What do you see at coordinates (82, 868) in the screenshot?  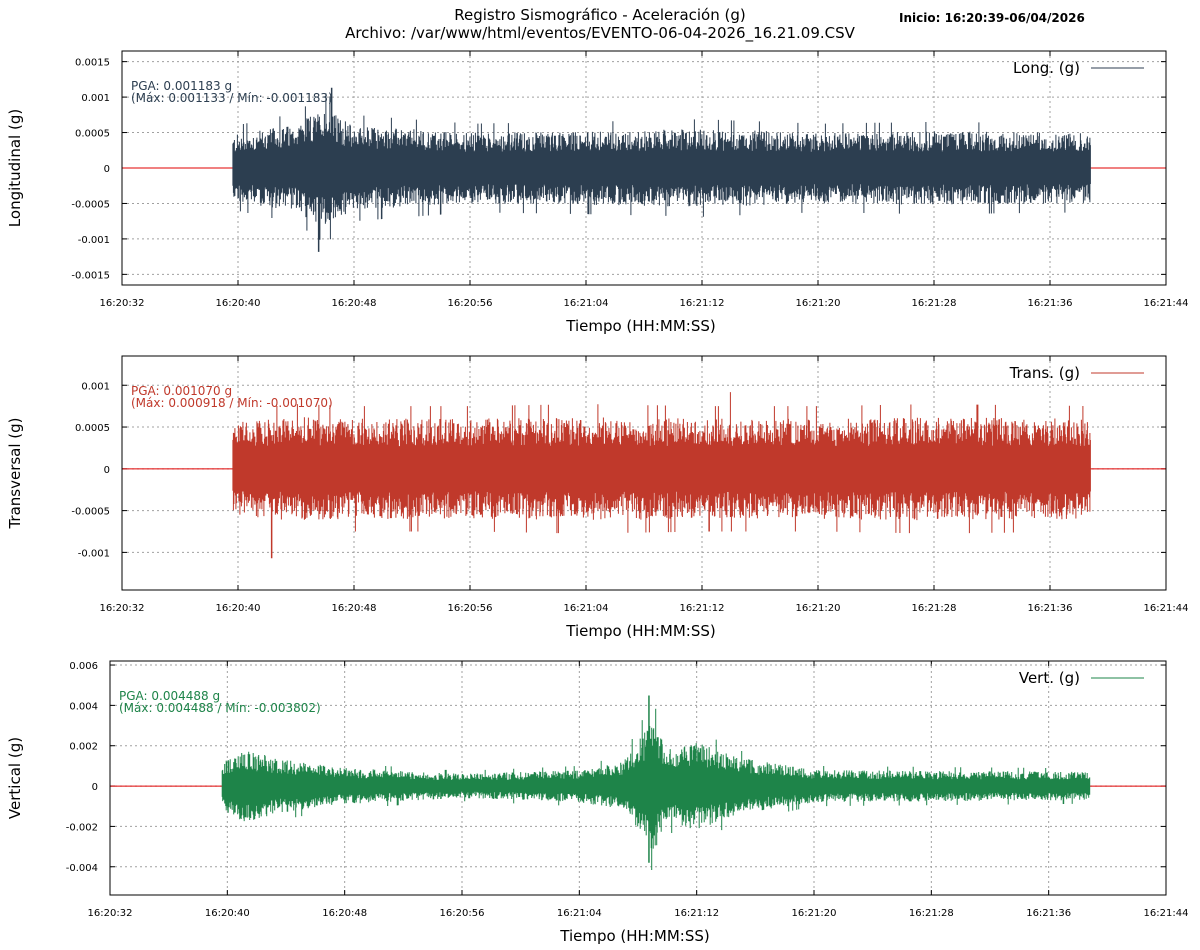 I see `y-tick-label: -0.004` at bounding box center [82, 868].